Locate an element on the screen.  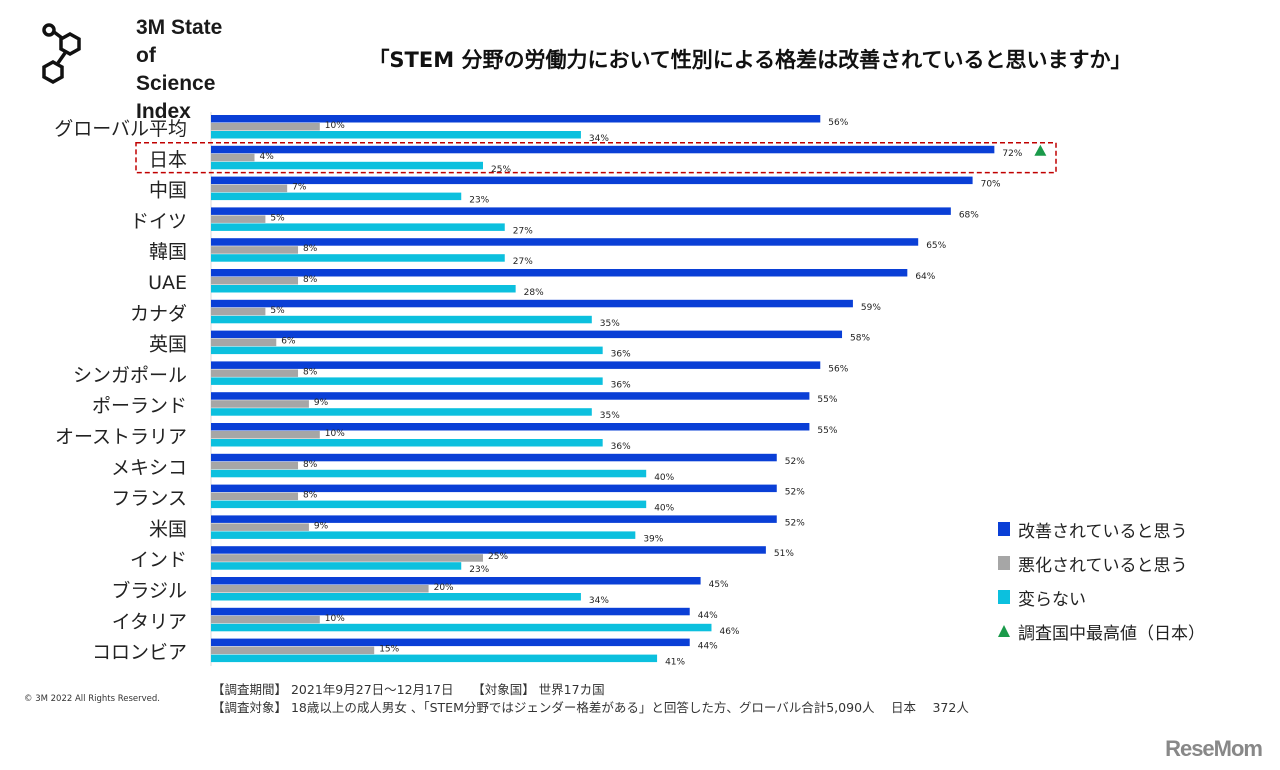
data-label: 64% is located at coordinates (925, 277).